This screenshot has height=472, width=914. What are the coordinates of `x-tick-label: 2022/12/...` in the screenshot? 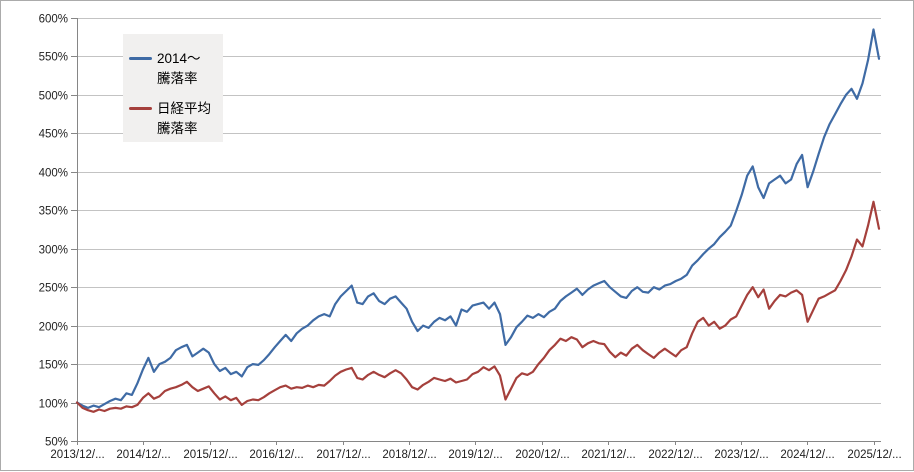 It's located at (675, 455).